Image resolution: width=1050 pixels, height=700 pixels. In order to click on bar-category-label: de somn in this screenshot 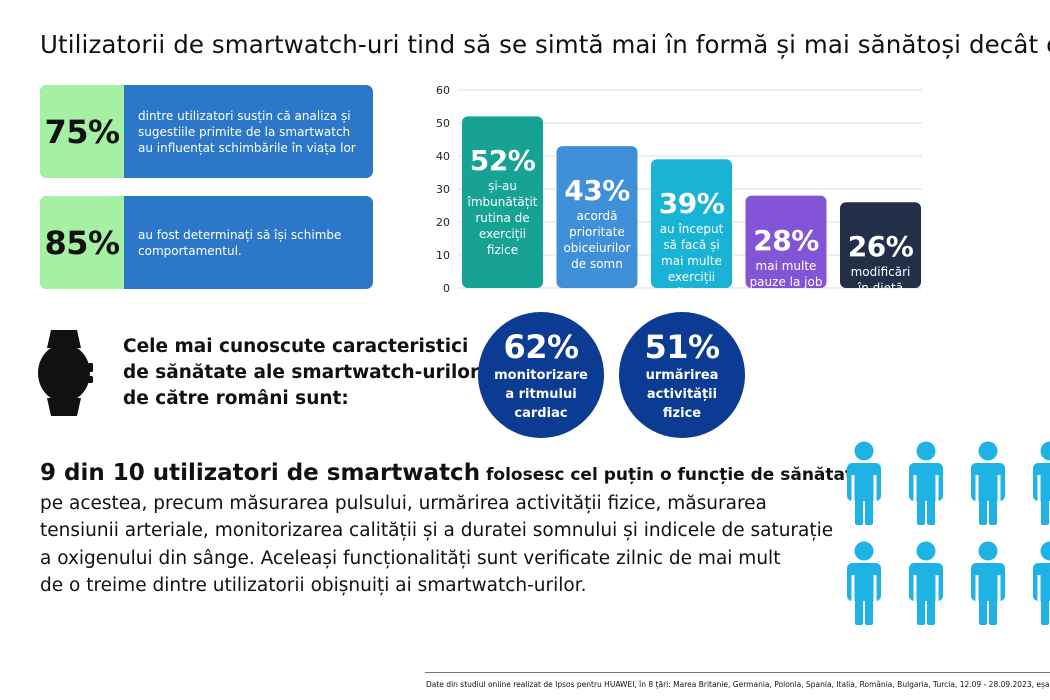, I will do `click(597, 264)`.